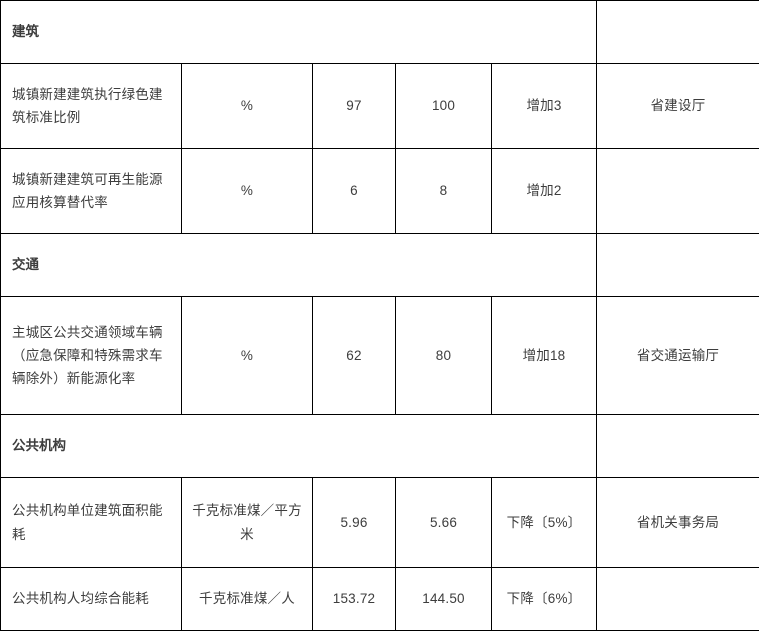 Image resolution: width=759 pixels, height=635 pixels. I want to click on section-header-transport: 交通, so click(298, 265).